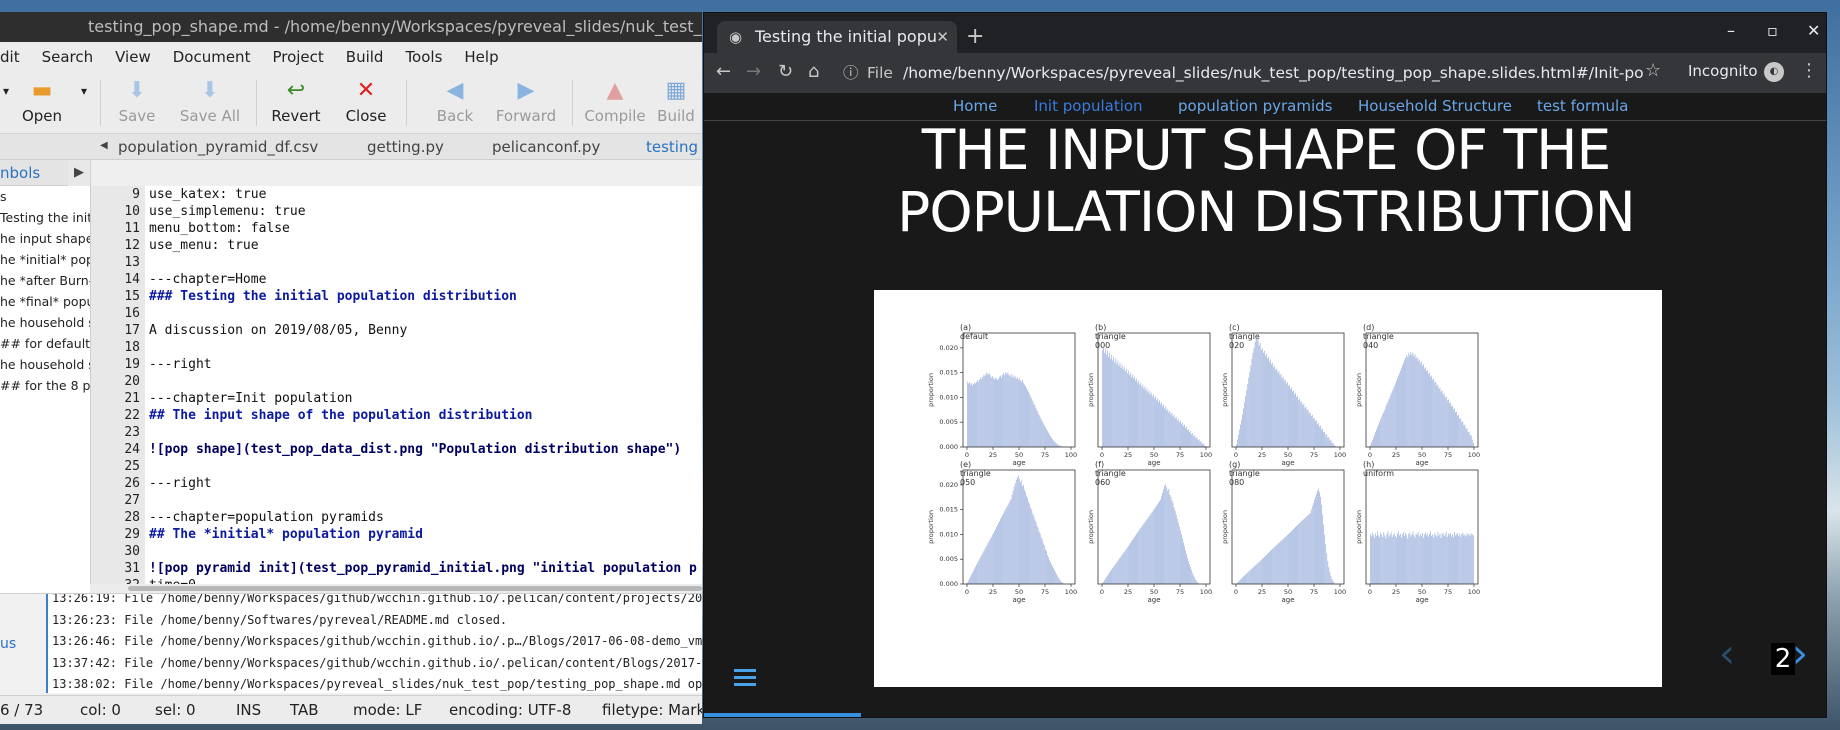 The height and width of the screenshot is (730, 1840). What do you see at coordinates (42, 103) in the screenshot?
I see `open-button: ▬ Open` at bounding box center [42, 103].